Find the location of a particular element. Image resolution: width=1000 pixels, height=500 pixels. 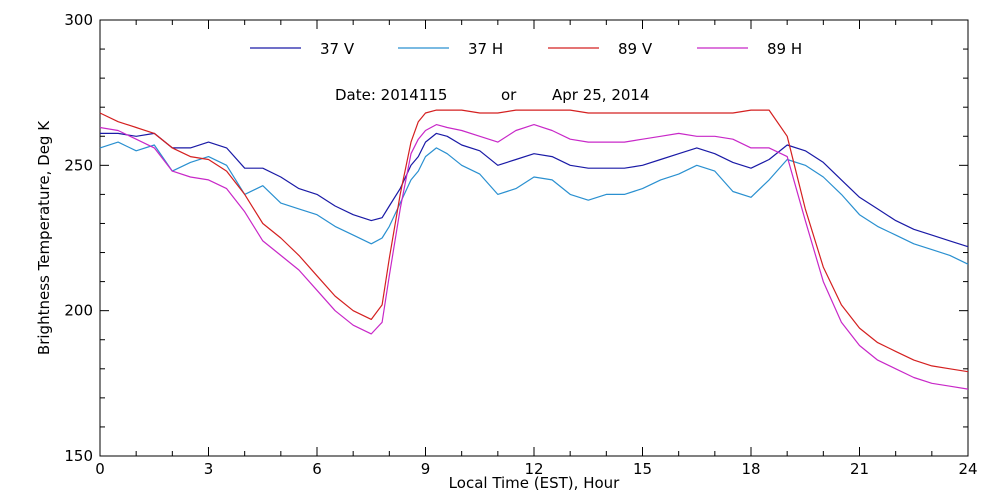

y-tick-label: 200 is located at coordinates (78, 311).